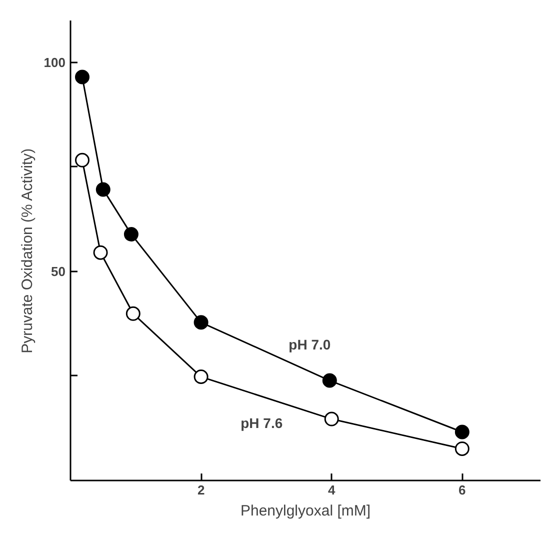 The width and height of the screenshot is (560, 550). I want to click on x-tick-label: 6, so click(462, 490).